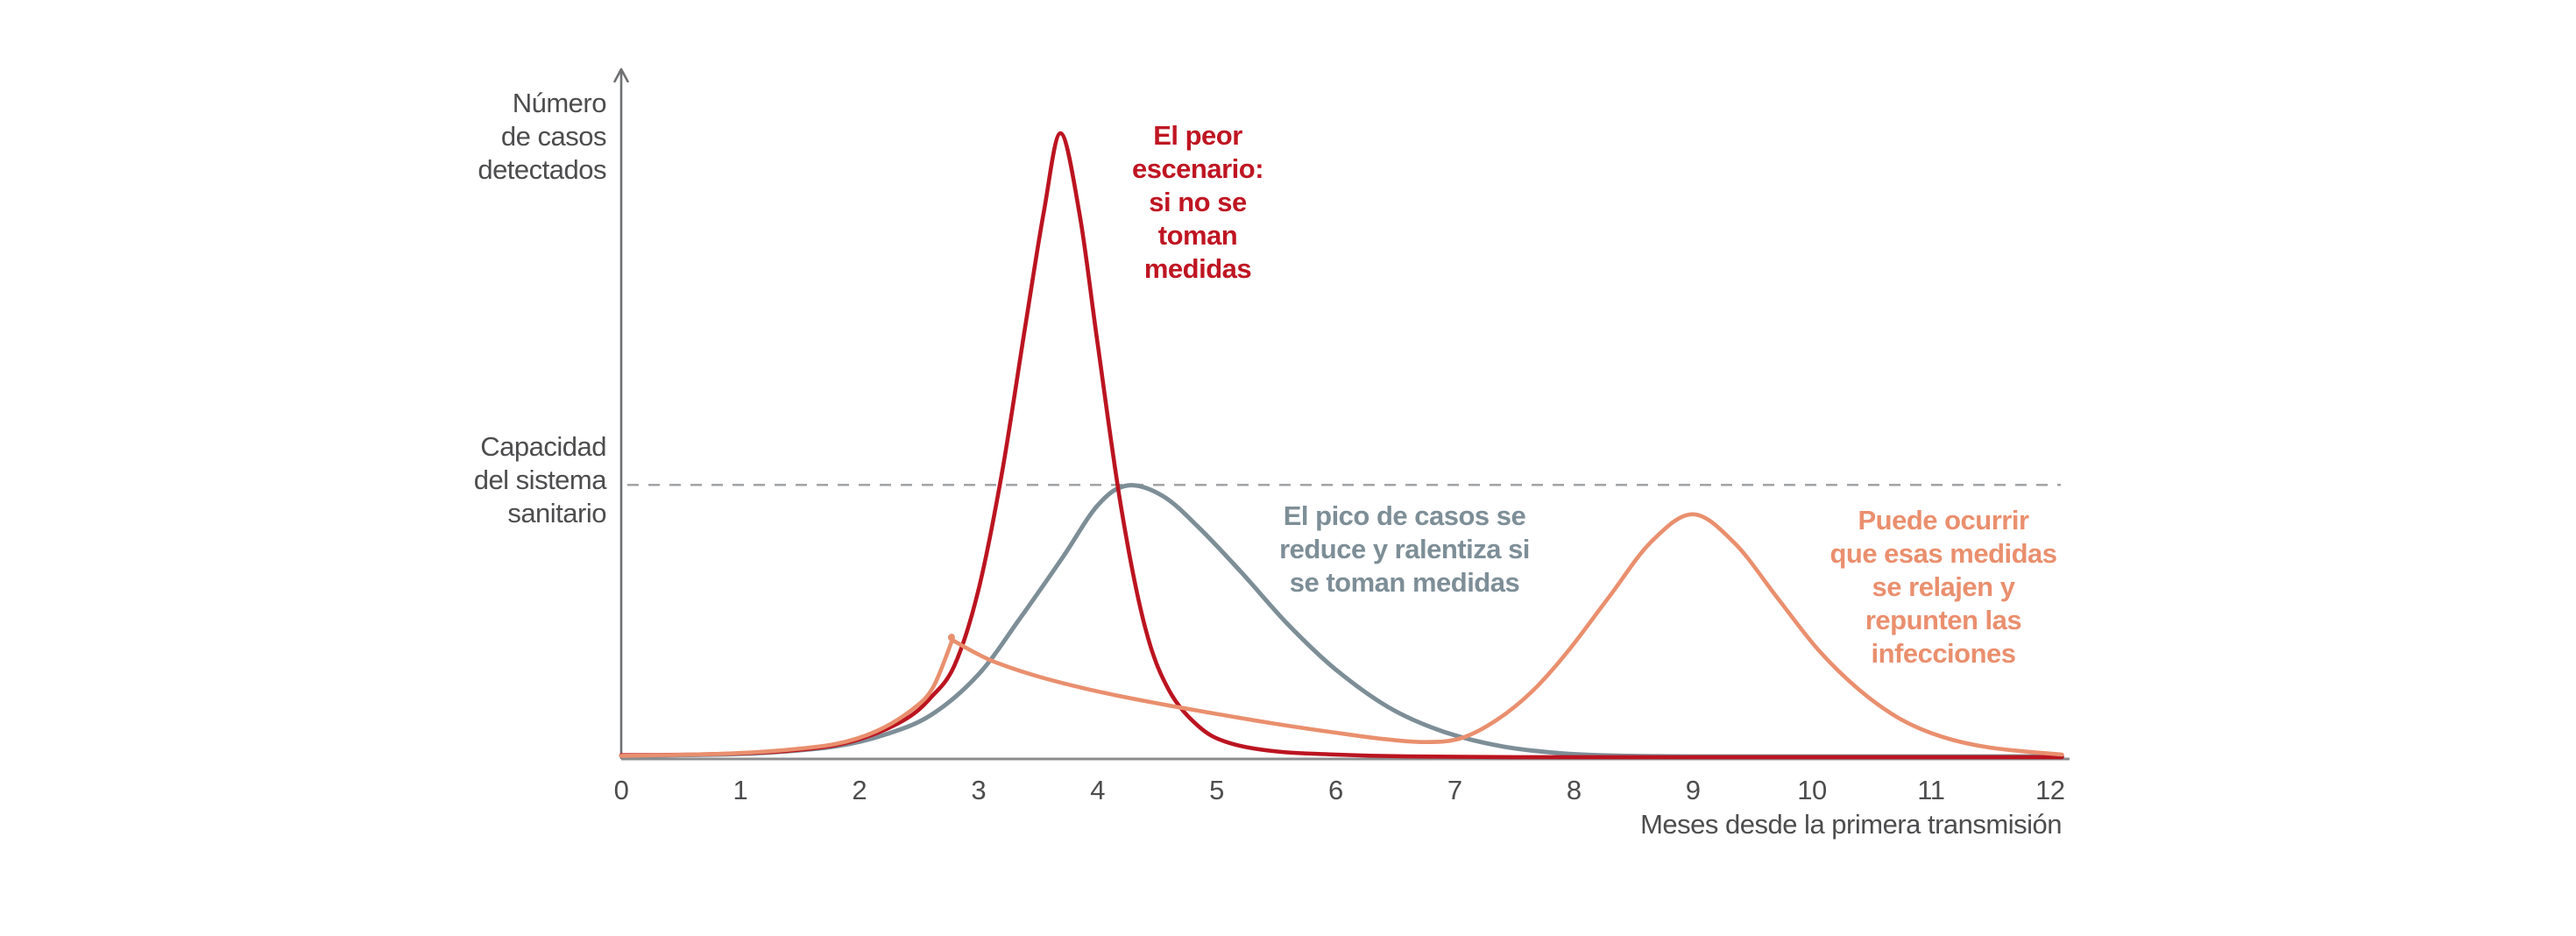  I want to click on x-tick-label-1: 1, so click(740, 790).